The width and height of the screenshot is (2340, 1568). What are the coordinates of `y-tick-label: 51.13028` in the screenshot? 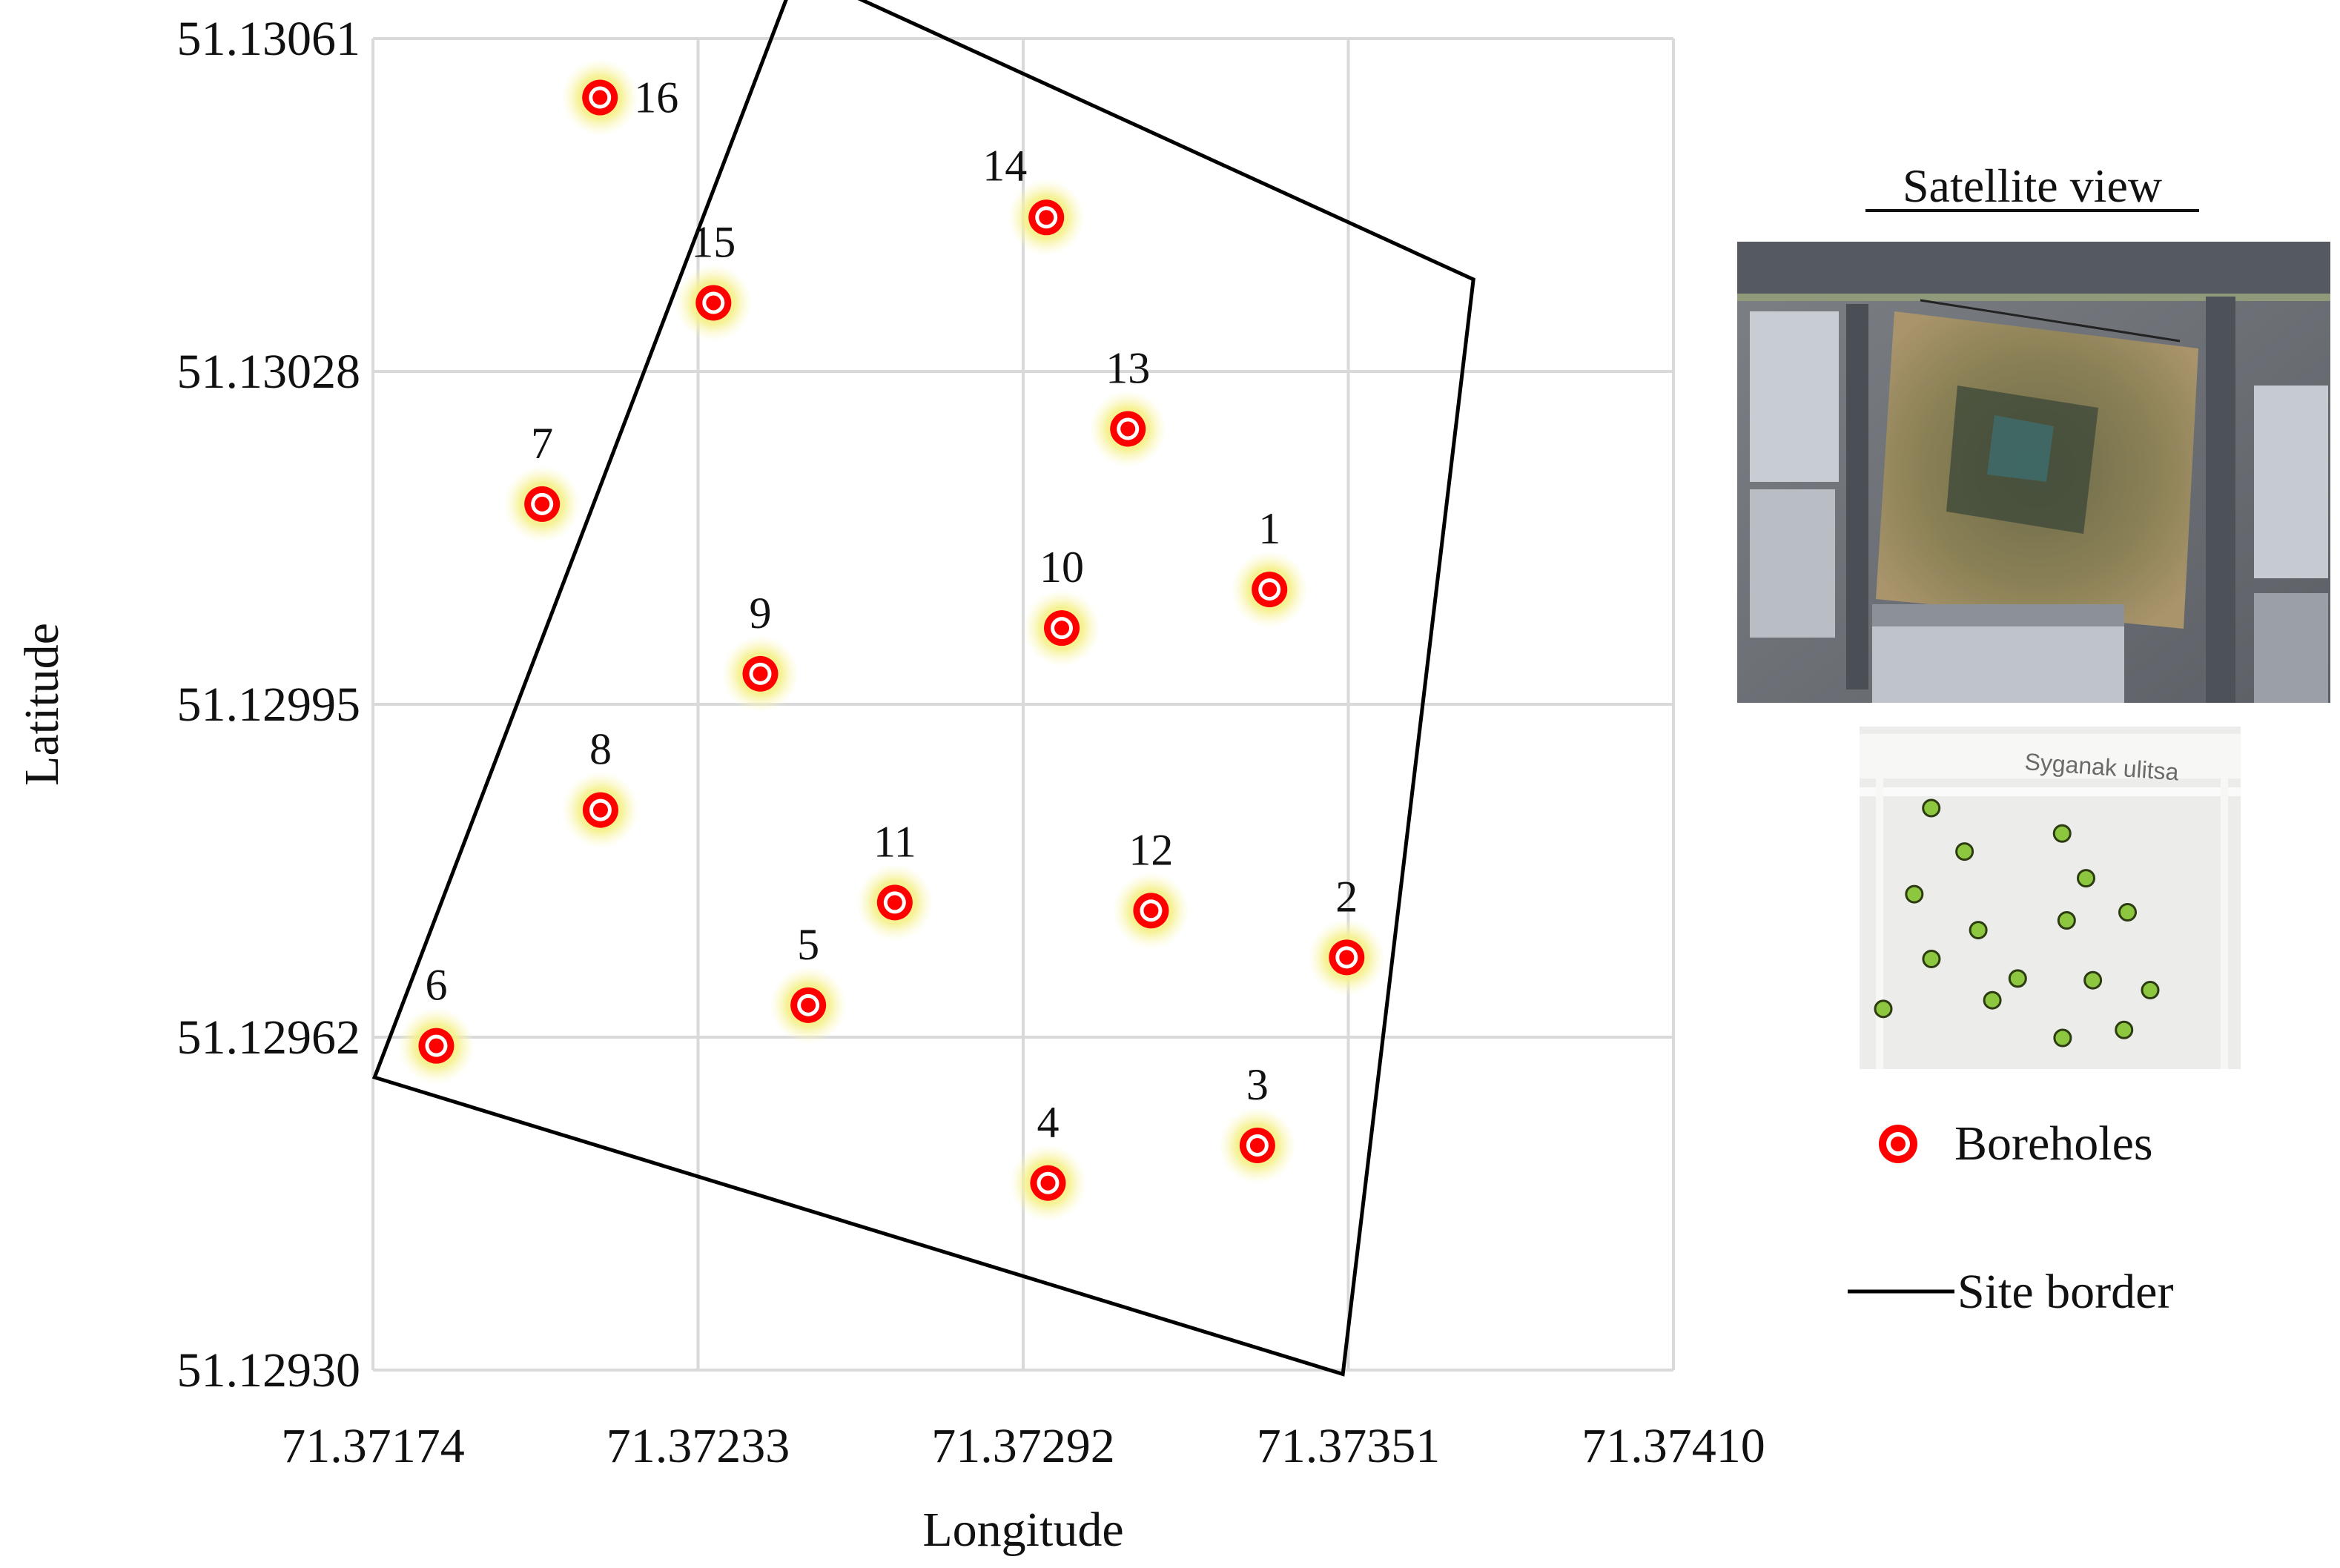 It's located at (269, 372).